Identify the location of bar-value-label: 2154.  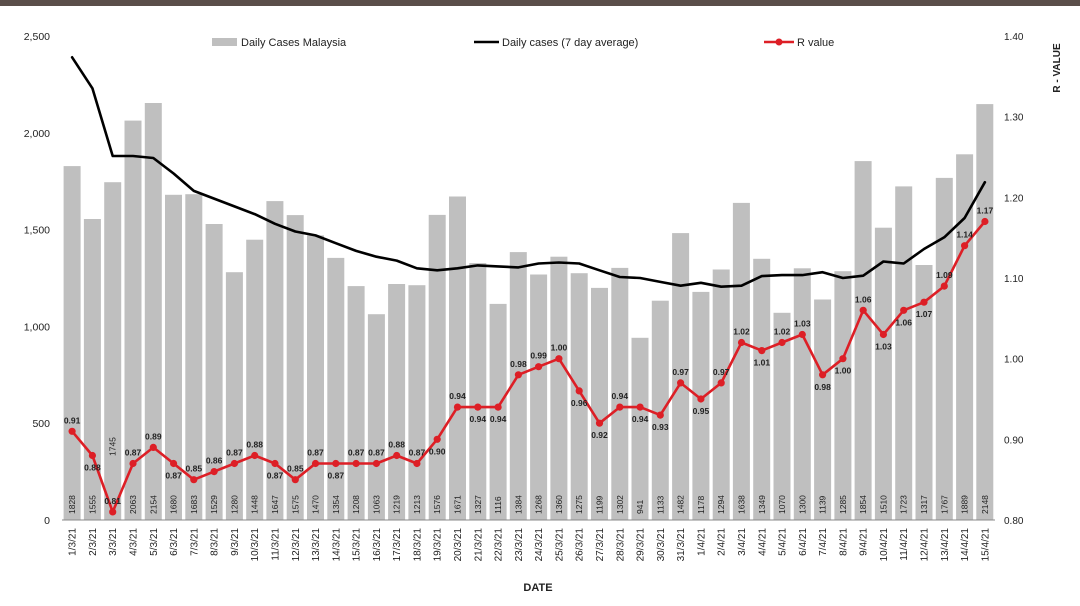
(153, 504).